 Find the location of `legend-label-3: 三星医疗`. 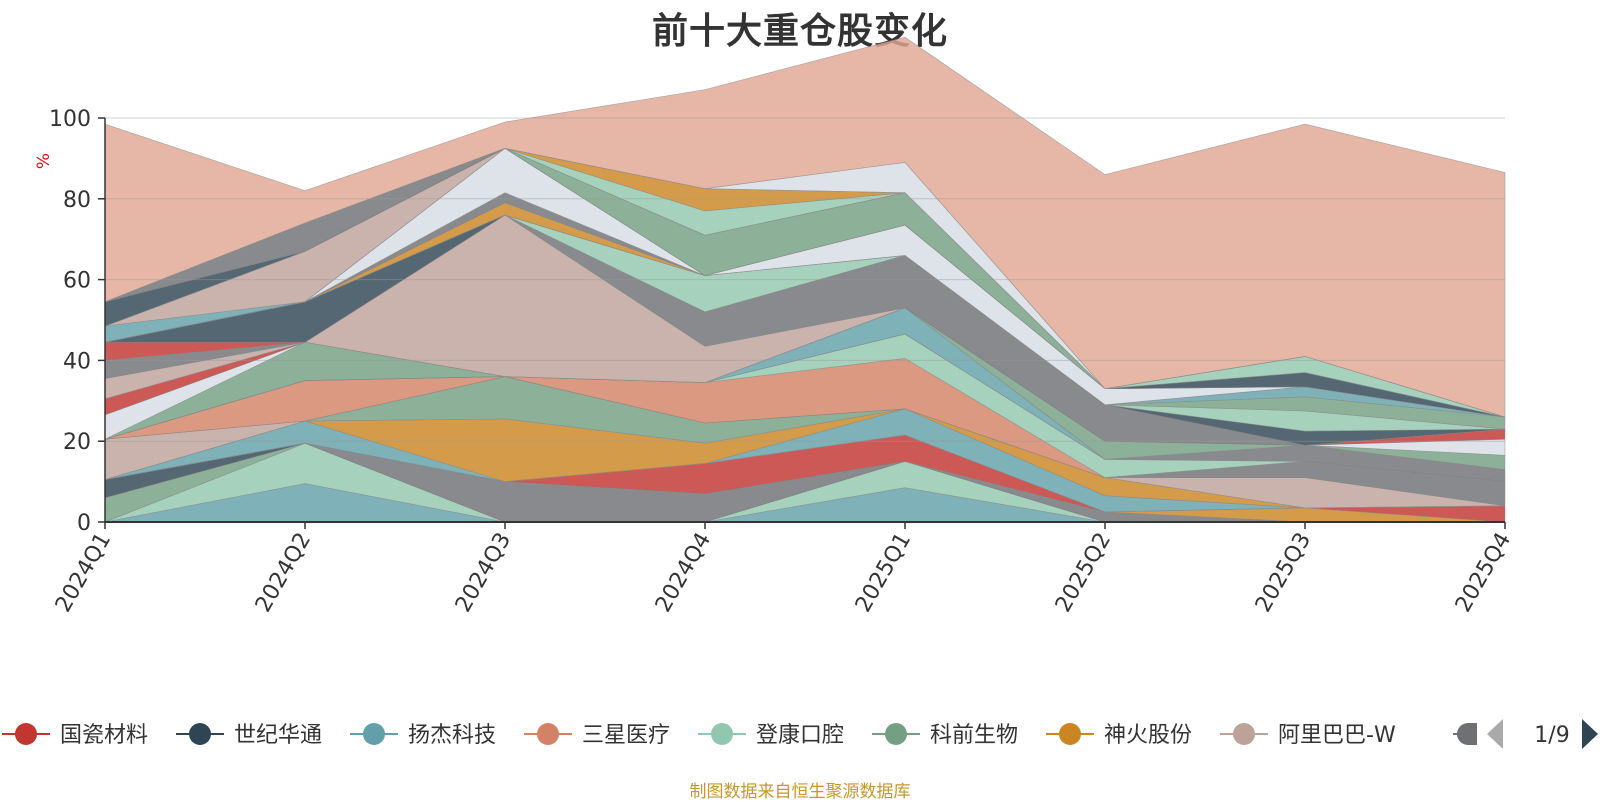

legend-label-3: 三星医疗 is located at coordinates (626, 735).